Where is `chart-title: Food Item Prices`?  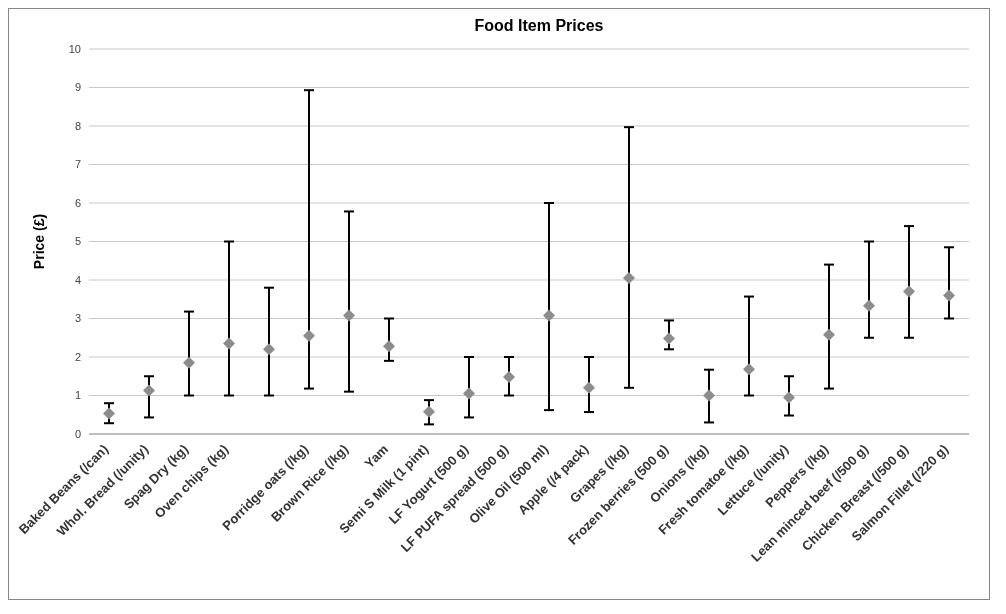 chart-title: Food Item Prices is located at coordinates (539, 26).